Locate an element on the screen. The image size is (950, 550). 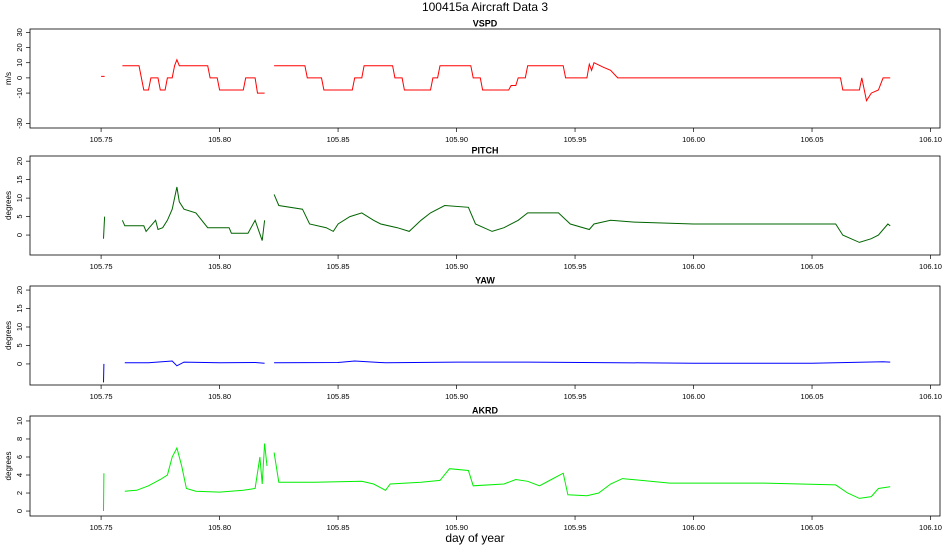
figure-title: 100415a Aircraft Data 3 is located at coordinates (485, 7).